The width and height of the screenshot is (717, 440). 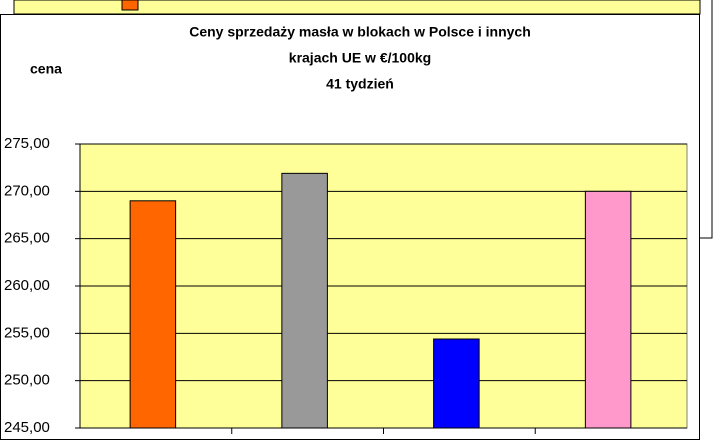 What do you see at coordinates (130, 5) in the screenshot?
I see `previous-chart-bar` at bounding box center [130, 5].